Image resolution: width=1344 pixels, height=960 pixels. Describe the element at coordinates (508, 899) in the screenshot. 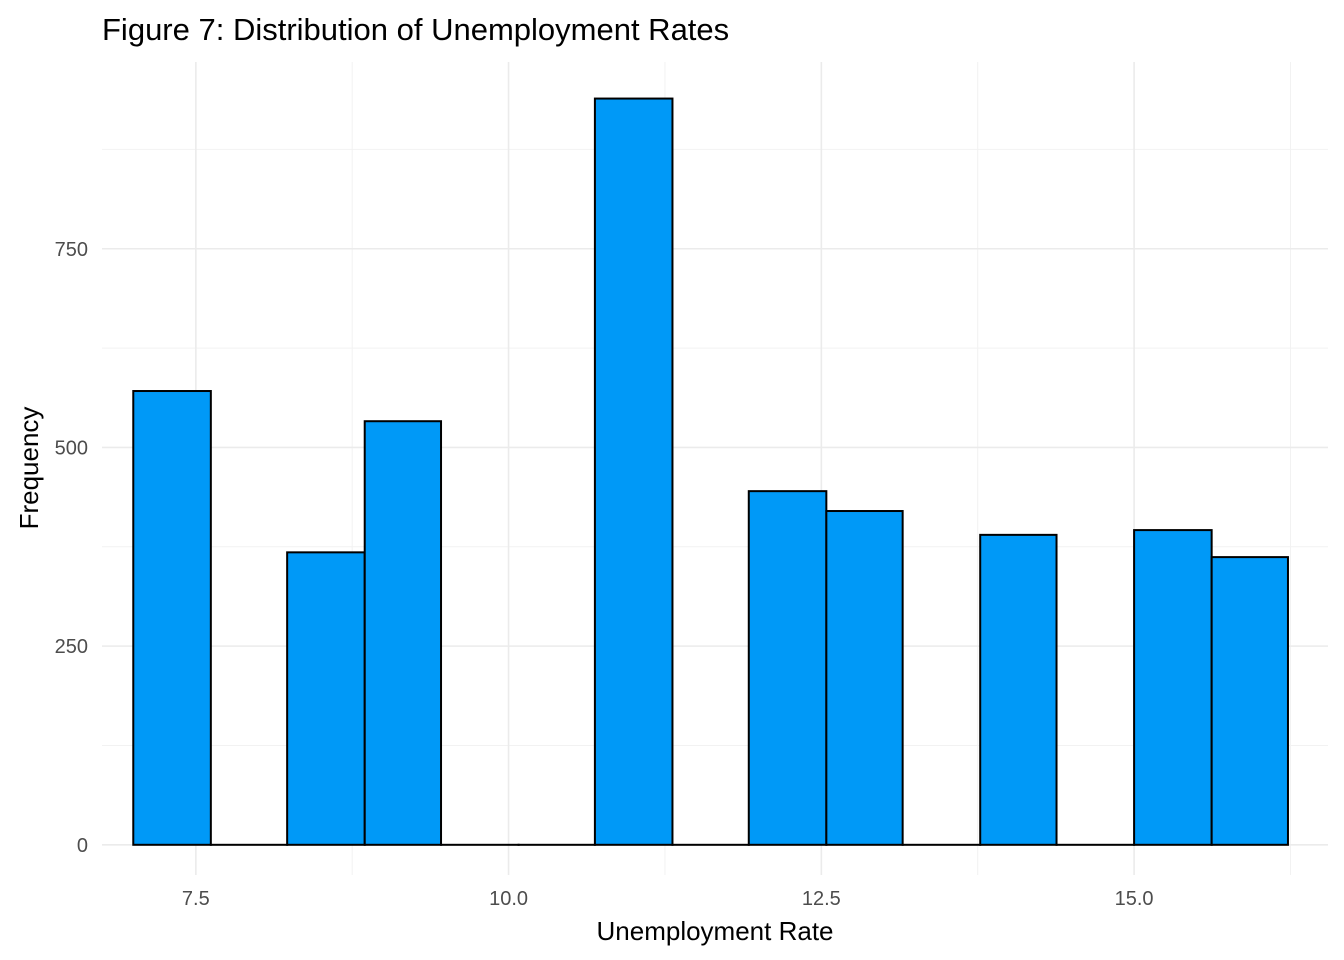

I see `x-tick-label: 10.0` at that location.